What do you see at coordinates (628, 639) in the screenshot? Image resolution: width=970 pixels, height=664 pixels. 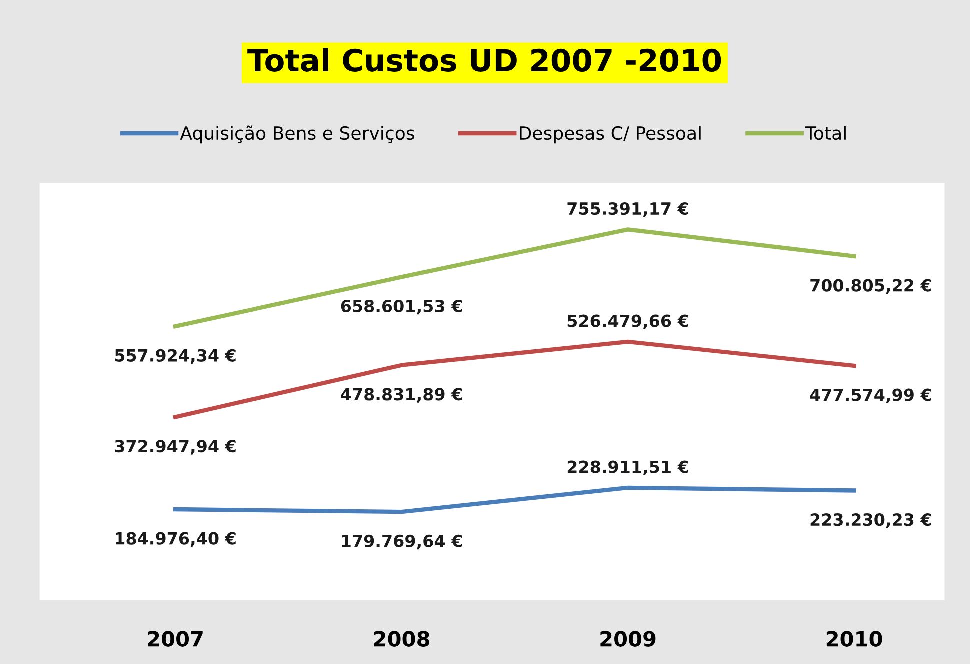 I see `x-tick-label: 2009` at bounding box center [628, 639].